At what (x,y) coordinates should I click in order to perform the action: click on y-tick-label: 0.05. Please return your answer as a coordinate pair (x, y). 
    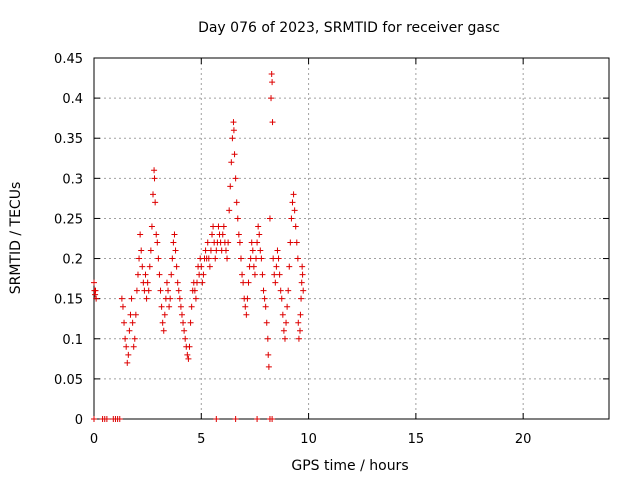
    Looking at the image, I should click on (68, 380).